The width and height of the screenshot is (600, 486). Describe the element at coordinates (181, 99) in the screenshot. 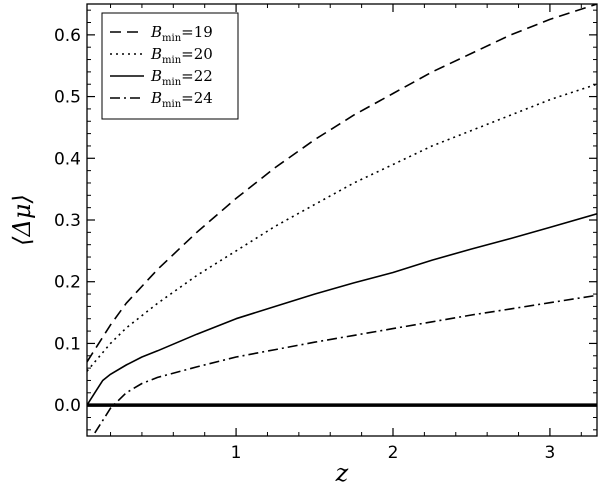

I see `legend-label-3: Bmin=24` at that location.